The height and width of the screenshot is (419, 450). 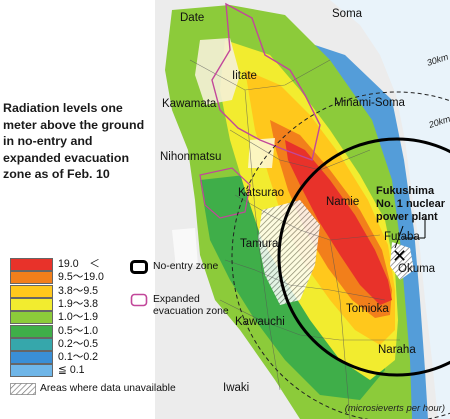 I want to click on label-katsurao: Katsurao, so click(x=261, y=193).